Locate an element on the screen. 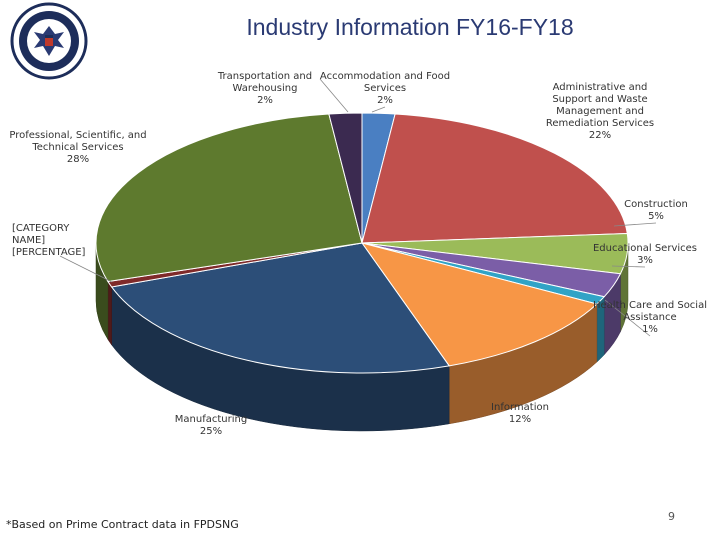 The width and height of the screenshot is (720, 540). chart-title: Industry Information FY16-FY18 is located at coordinates (410, 27).